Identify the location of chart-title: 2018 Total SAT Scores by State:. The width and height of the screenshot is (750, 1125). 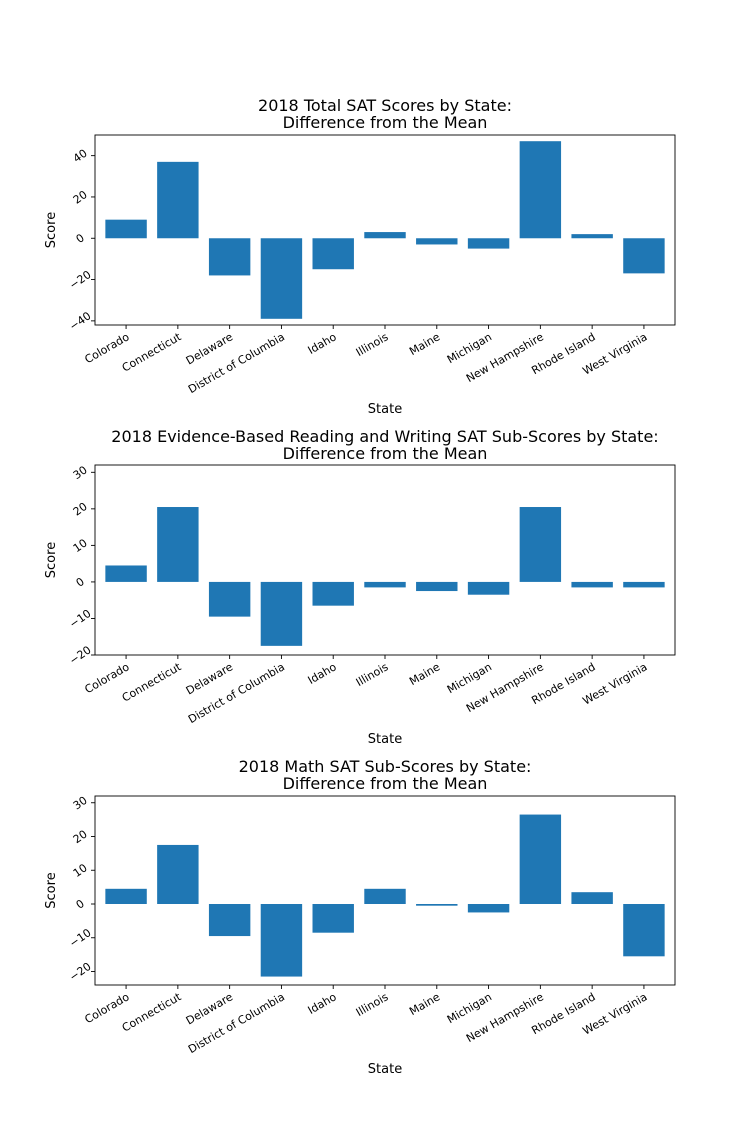
(385, 105).